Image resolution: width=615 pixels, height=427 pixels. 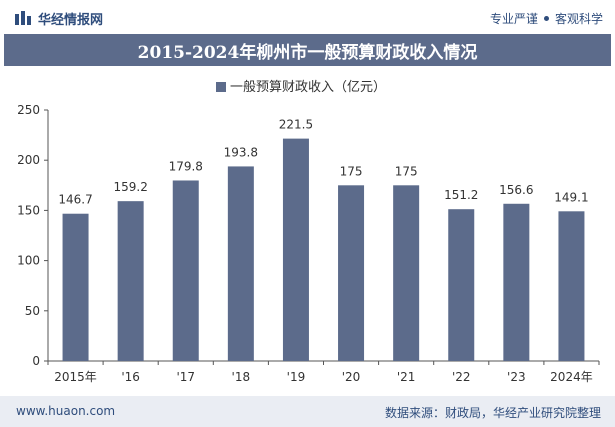 What do you see at coordinates (308, 87) in the screenshot?
I see `legend-label: 一般预算财政收入（亿元）` at bounding box center [308, 87].